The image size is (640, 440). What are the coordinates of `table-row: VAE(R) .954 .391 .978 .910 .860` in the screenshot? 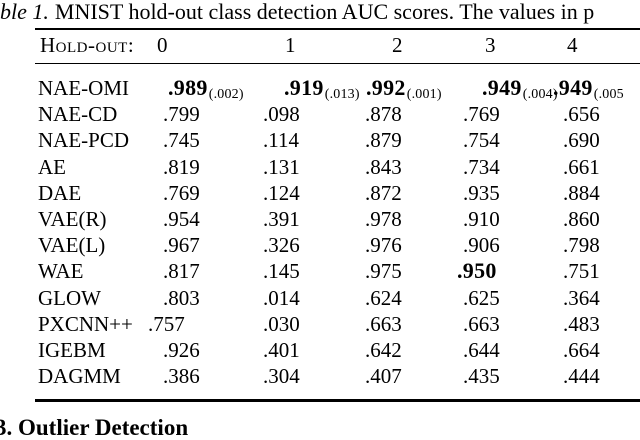 It's located at (320, 219).